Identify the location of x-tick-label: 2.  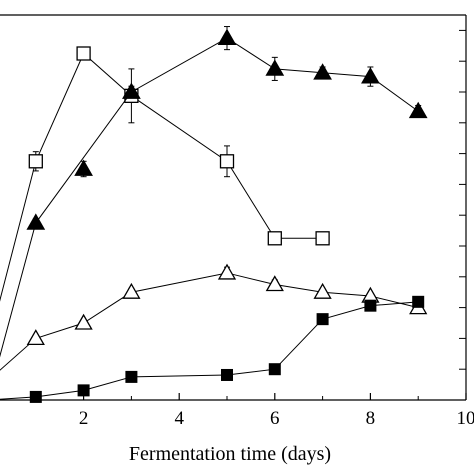
(84, 418).